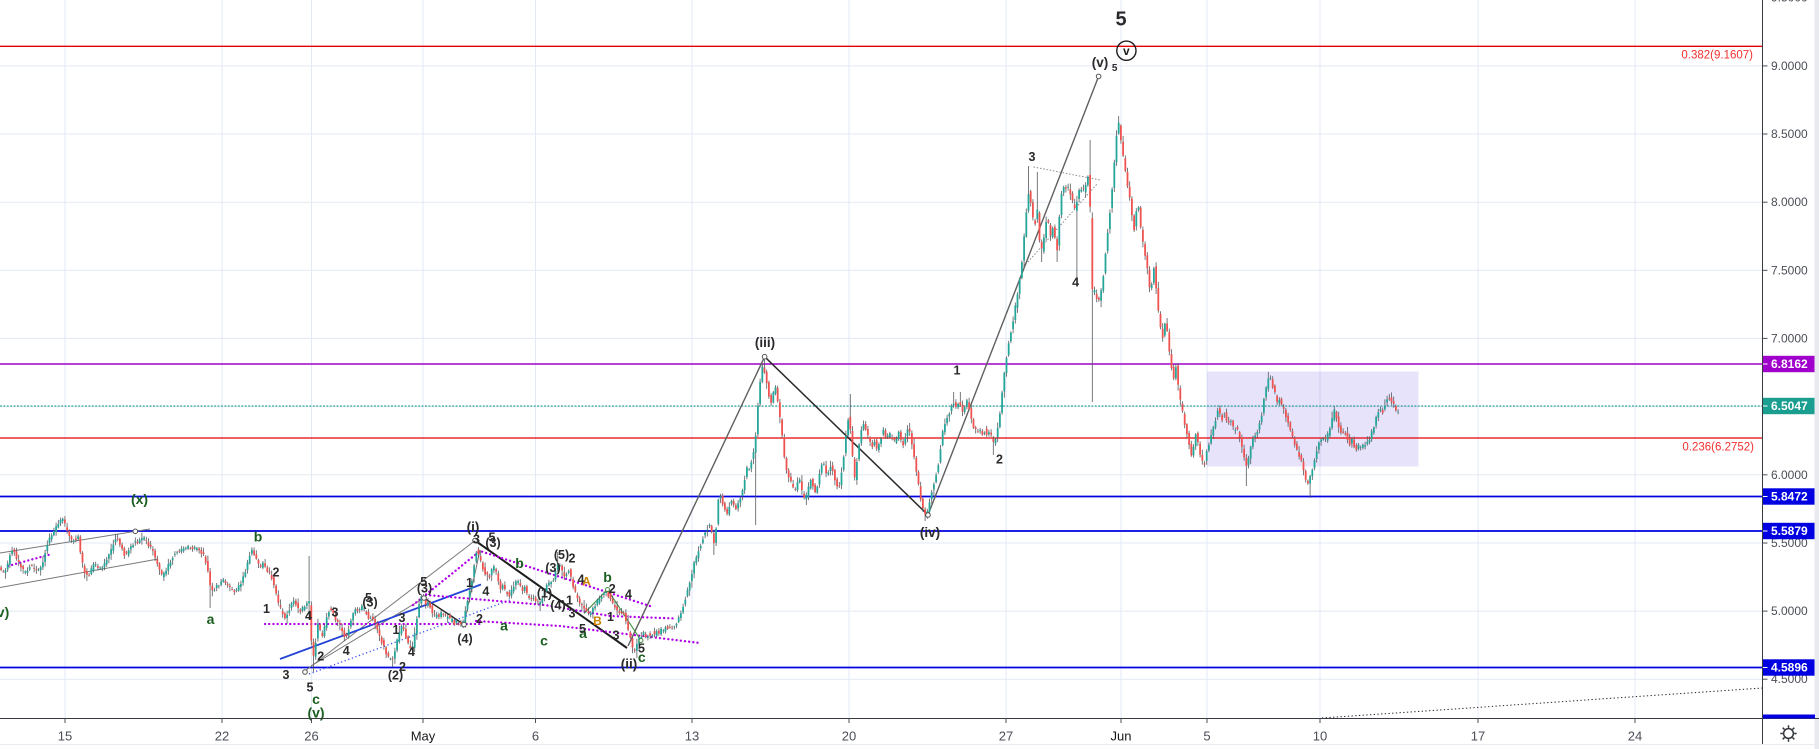  What do you see at coordinates (1789, 543) in the screenshot?
I see `svg-text: 5.5000` at bounding box center [1789, 543].